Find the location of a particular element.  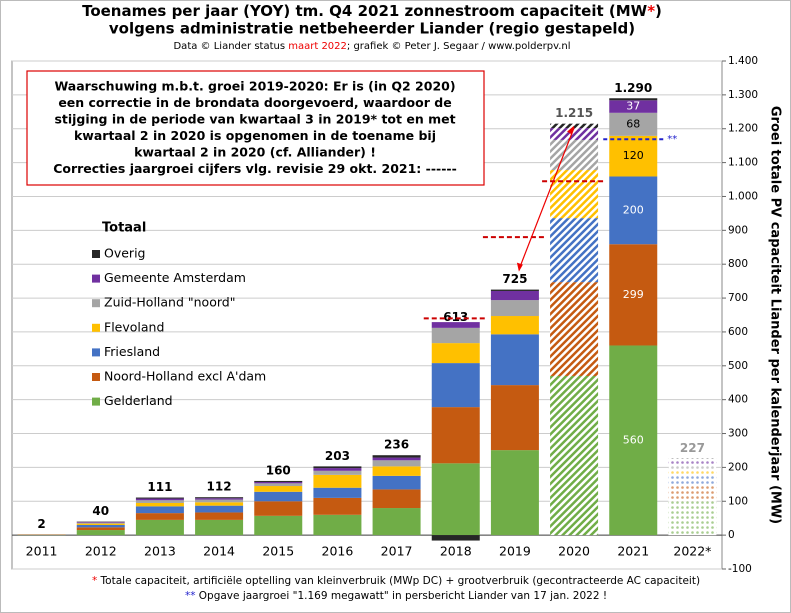

y-tick-label: 700 is located at coordinates (738, 298).